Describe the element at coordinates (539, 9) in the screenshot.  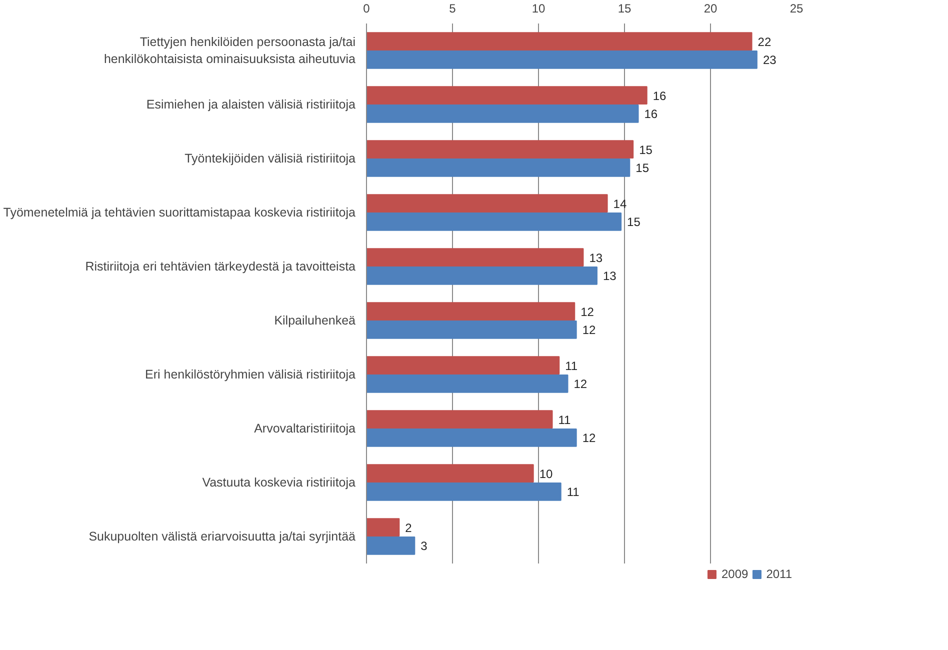
I see `x-tick-label: 10` at that location.